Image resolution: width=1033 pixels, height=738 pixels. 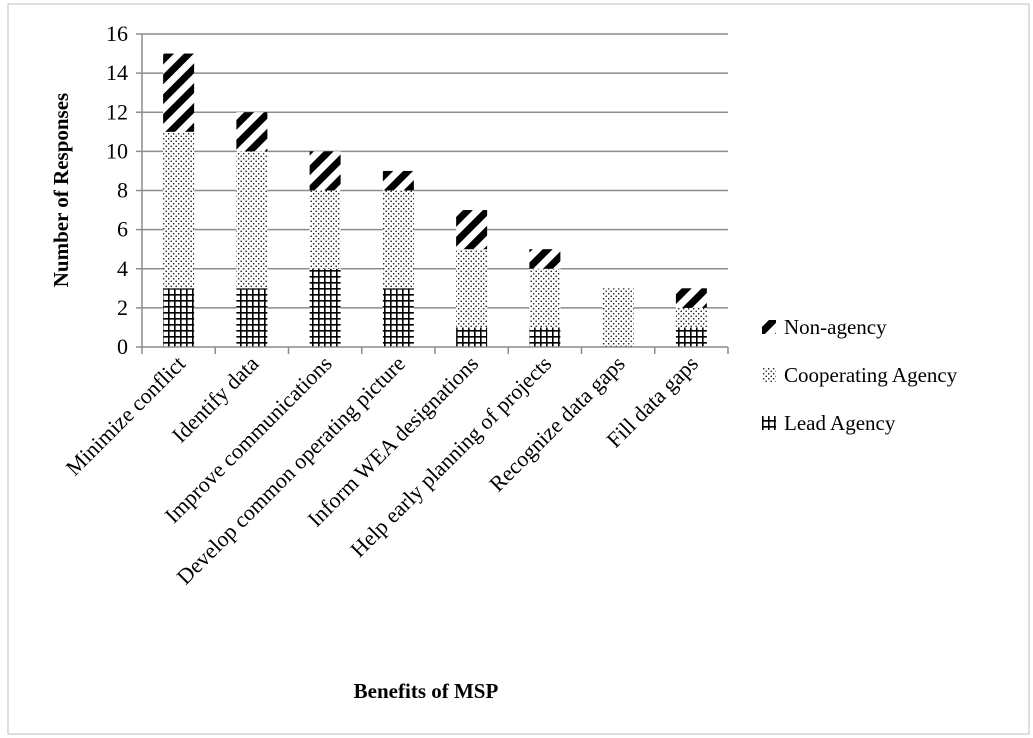 What do you see at coordinates (871, 375) in the screenshot?
I see `legend-label: Cooperating Agency` at bounding box center [871, 375].